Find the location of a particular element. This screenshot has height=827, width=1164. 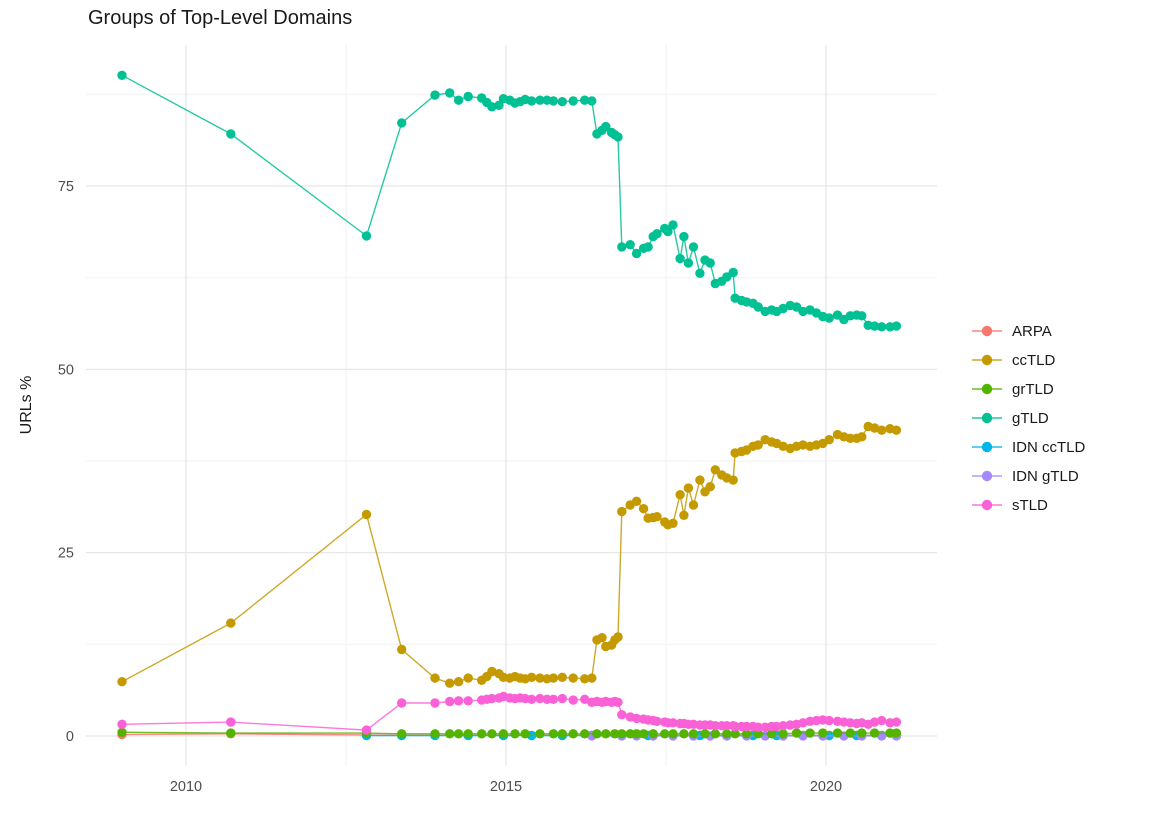

legend-item-cctld: ccTLD is located at coordinates (1028, 360).